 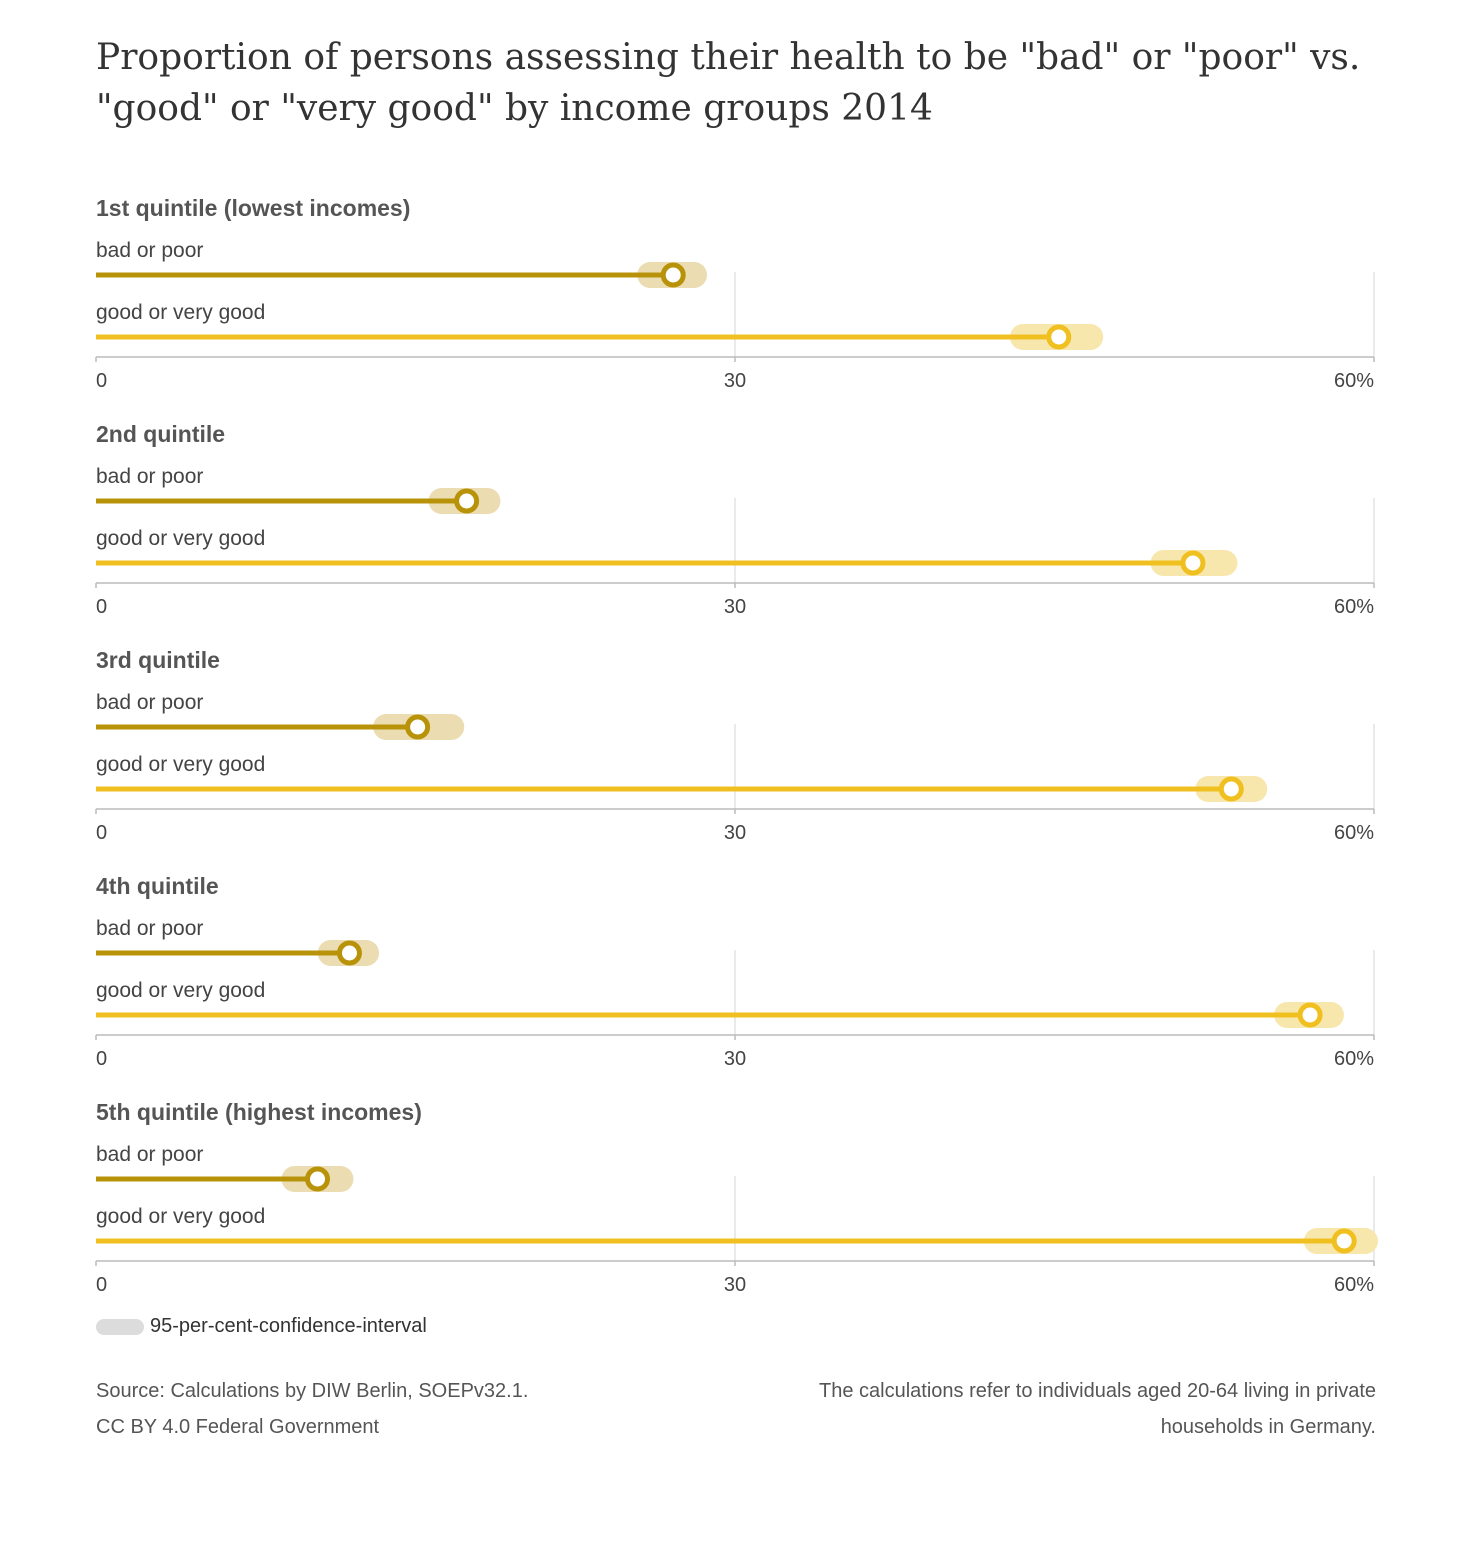 What do you see at coordinates (259, 1112) in the screenshot?
I see `group-label: 5th quintile (highest incomes)` at bounding box center [259, 1112].